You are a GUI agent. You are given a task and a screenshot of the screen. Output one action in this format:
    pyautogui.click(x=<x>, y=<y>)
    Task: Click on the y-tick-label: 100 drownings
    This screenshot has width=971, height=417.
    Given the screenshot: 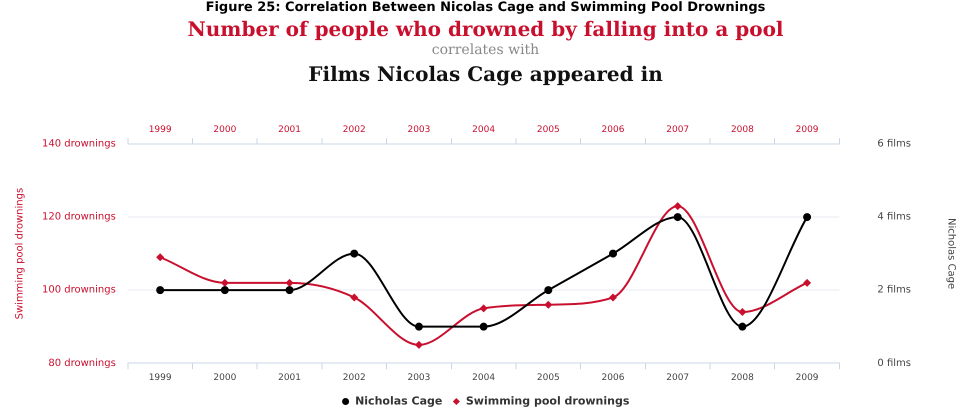 What is the action you would take?
    pyautogui.click(x=79, y=290)
    